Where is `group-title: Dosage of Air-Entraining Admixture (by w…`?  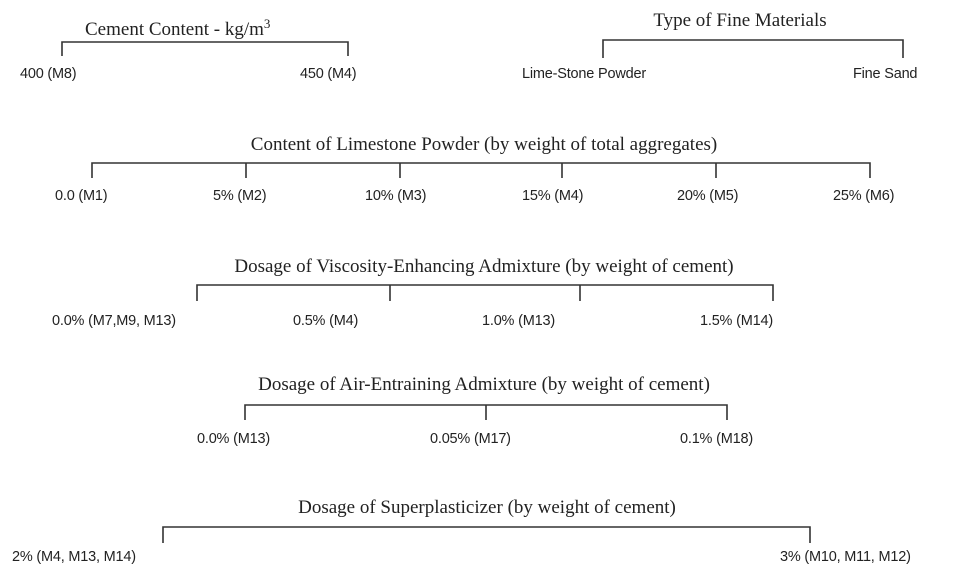
group-title: Dosage of Air-Entraining Admixture (by w… is located at coordinates (484, 384).